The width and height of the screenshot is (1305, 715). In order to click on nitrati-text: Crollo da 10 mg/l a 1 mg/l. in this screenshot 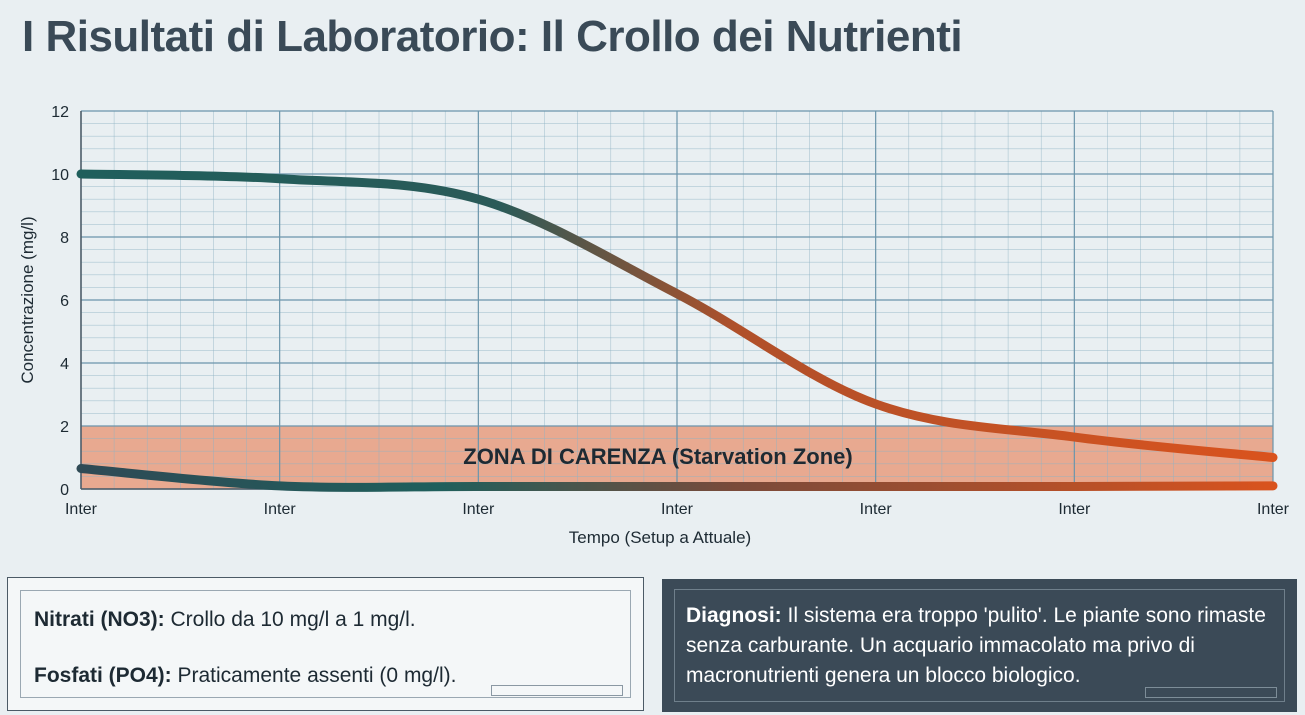, I will do `click(290, 619)`.